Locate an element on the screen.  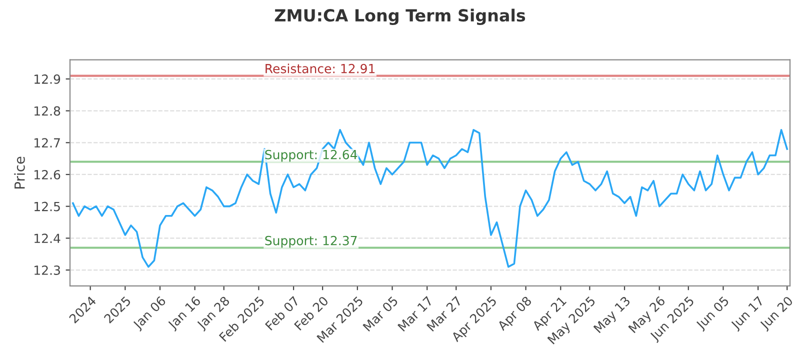
y-tick-label: 12.3 is located at coordinates (47, 270).